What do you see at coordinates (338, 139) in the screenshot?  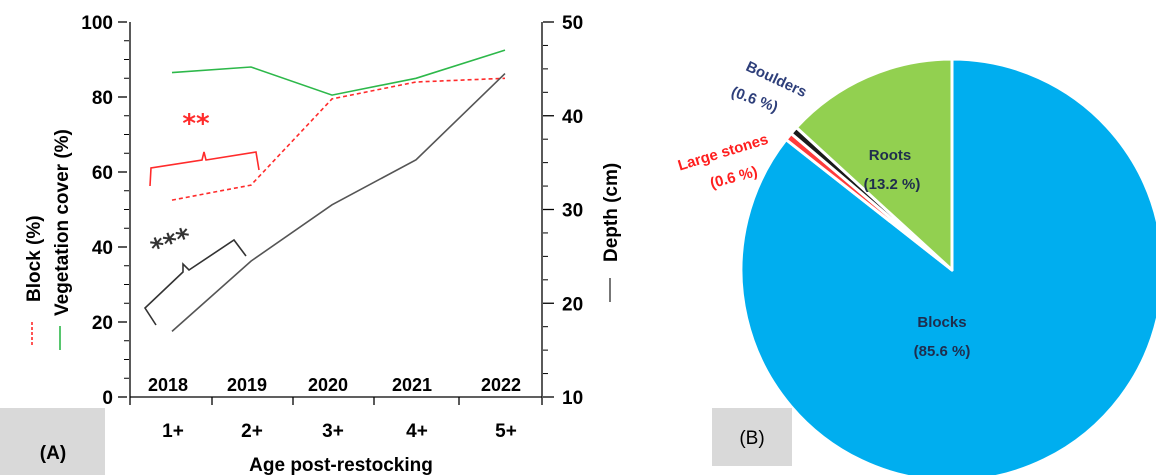 I see `series-line-block` at bounding box center [338, 139].